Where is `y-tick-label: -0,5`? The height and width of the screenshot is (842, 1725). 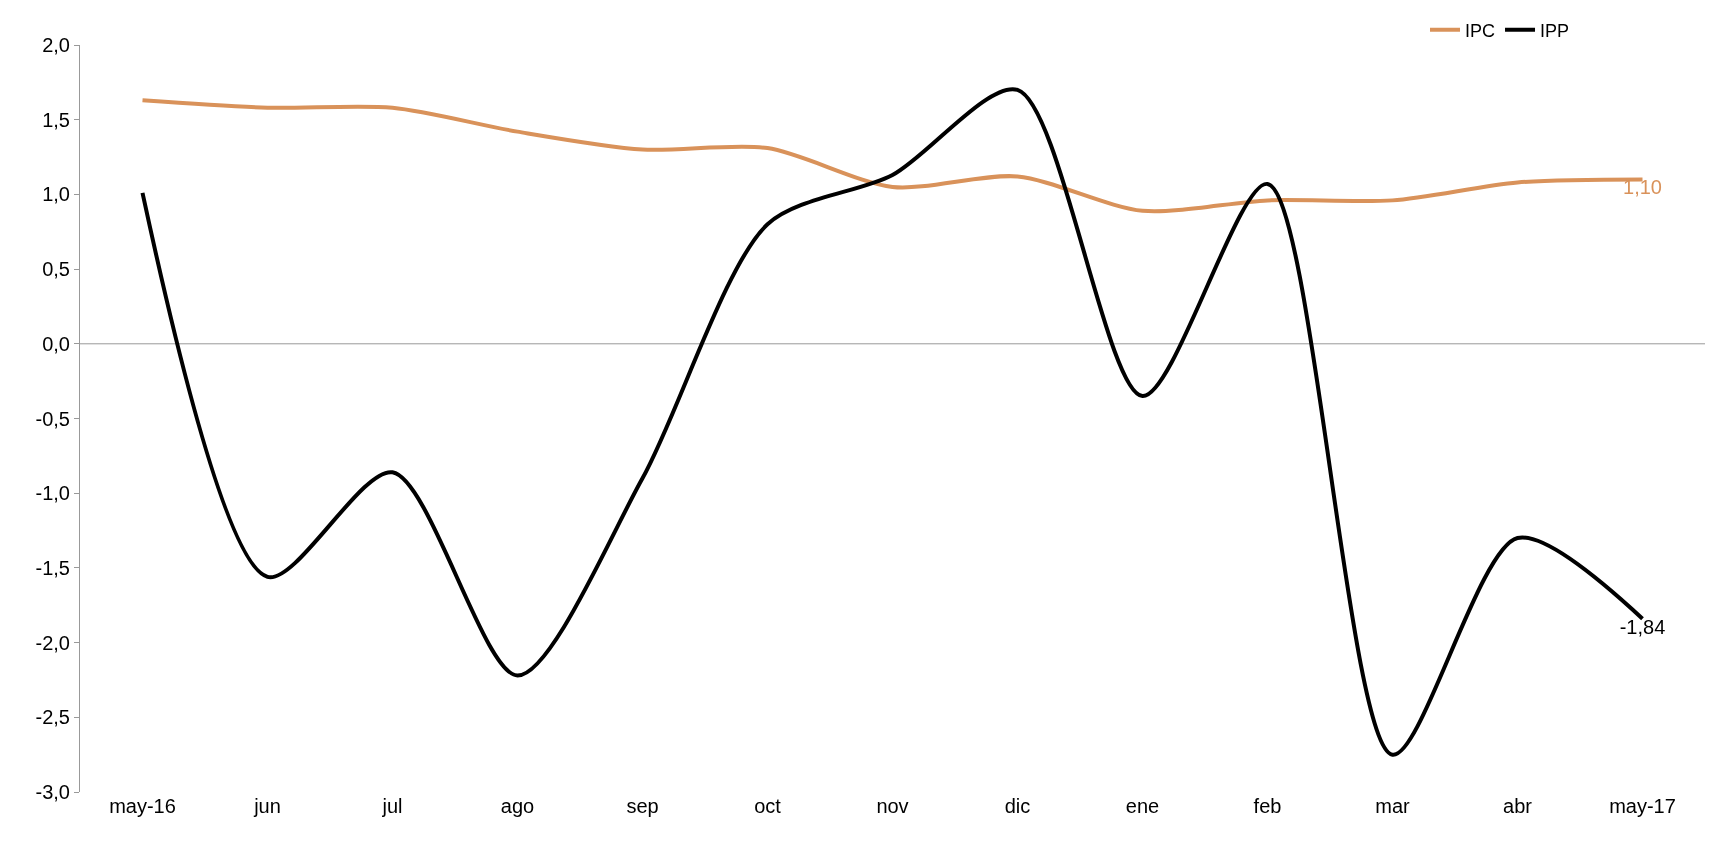 y-tick-label: -0,5 is located at coordinates (52, 418).